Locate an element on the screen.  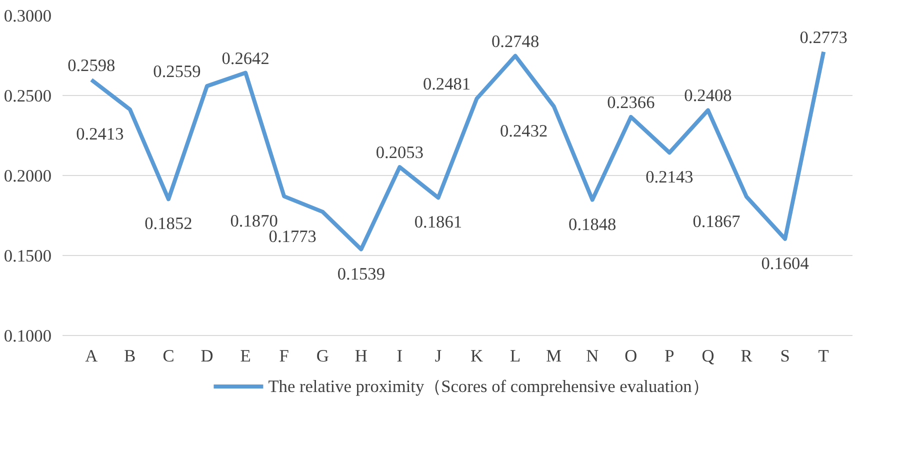
data-label: 0.2773 is located at coordinates (824, 37).